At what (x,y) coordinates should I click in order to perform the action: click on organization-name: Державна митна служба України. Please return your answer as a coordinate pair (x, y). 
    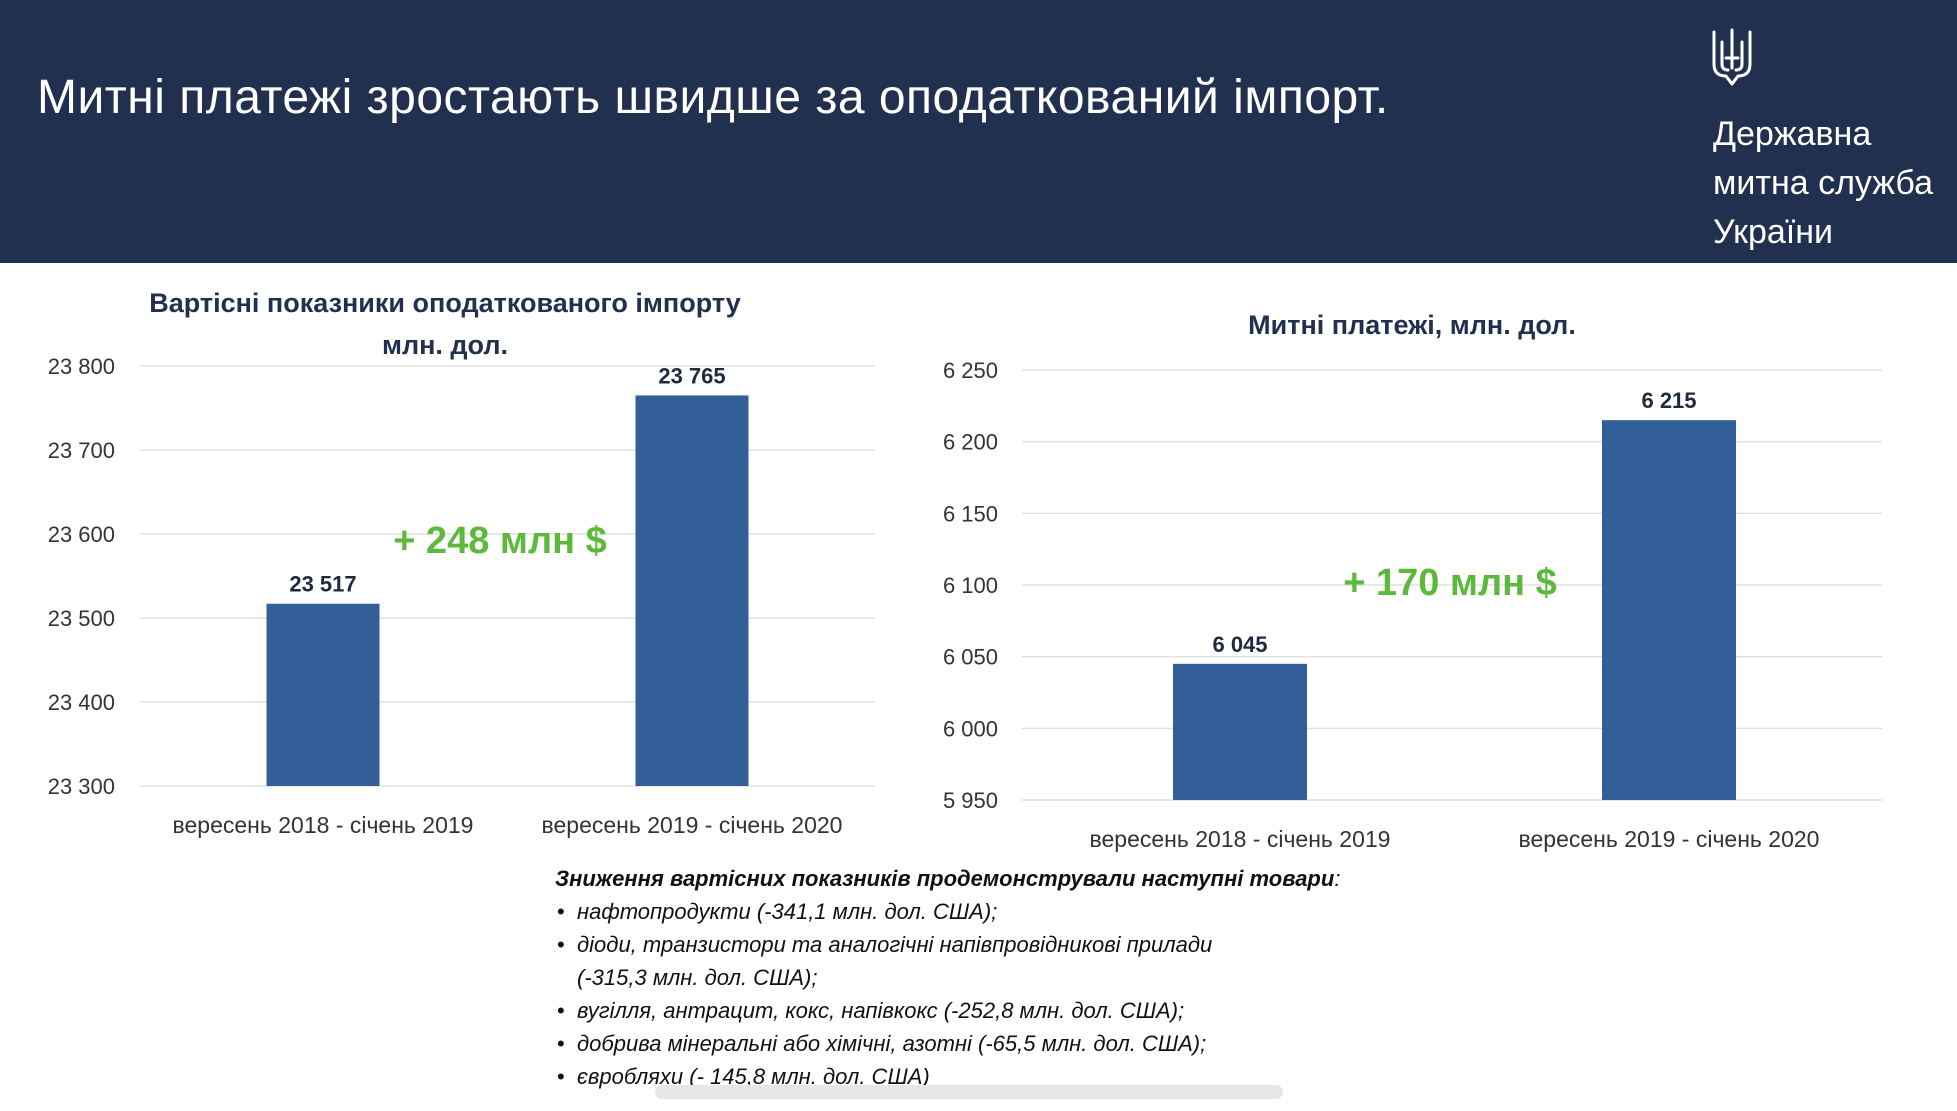
    Looking at the image, I should click on (1823, 183).